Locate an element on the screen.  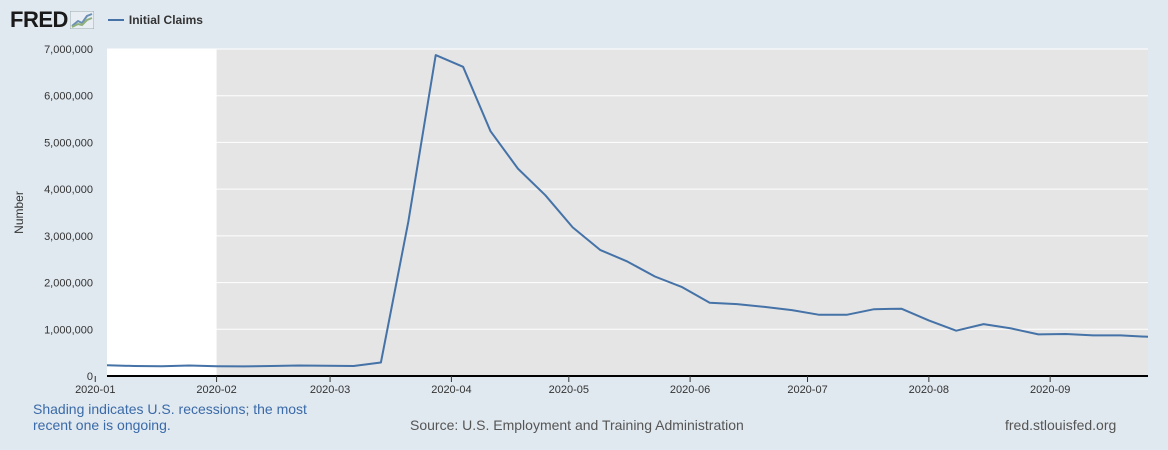
x-tick-label: 2020-02 is located at coordinates (216, 390).